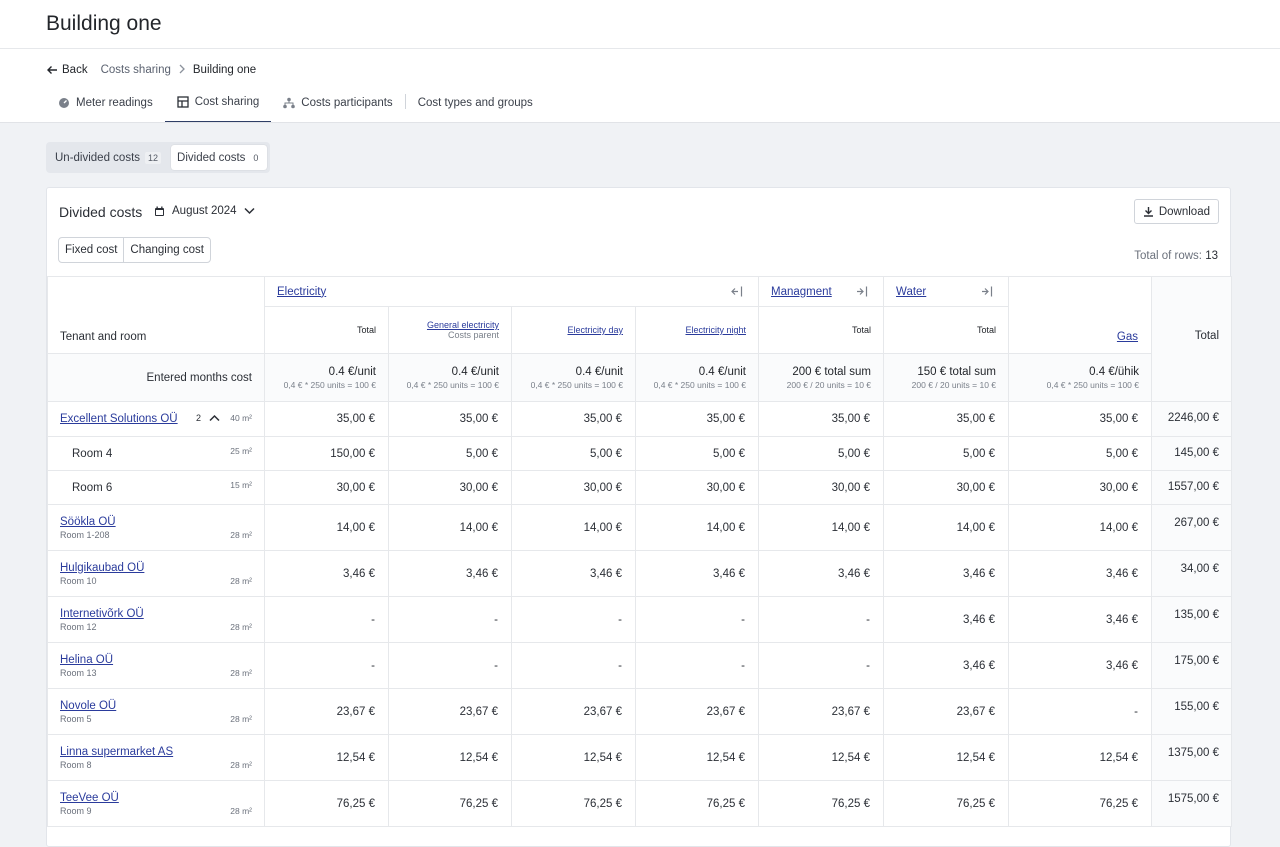 The height and width of the screenshot is (847, 1280). What do you see at coordinates (595, 330) in the screenshot?
I see `column-link: Electricity day` at bounding box center [595, 330].